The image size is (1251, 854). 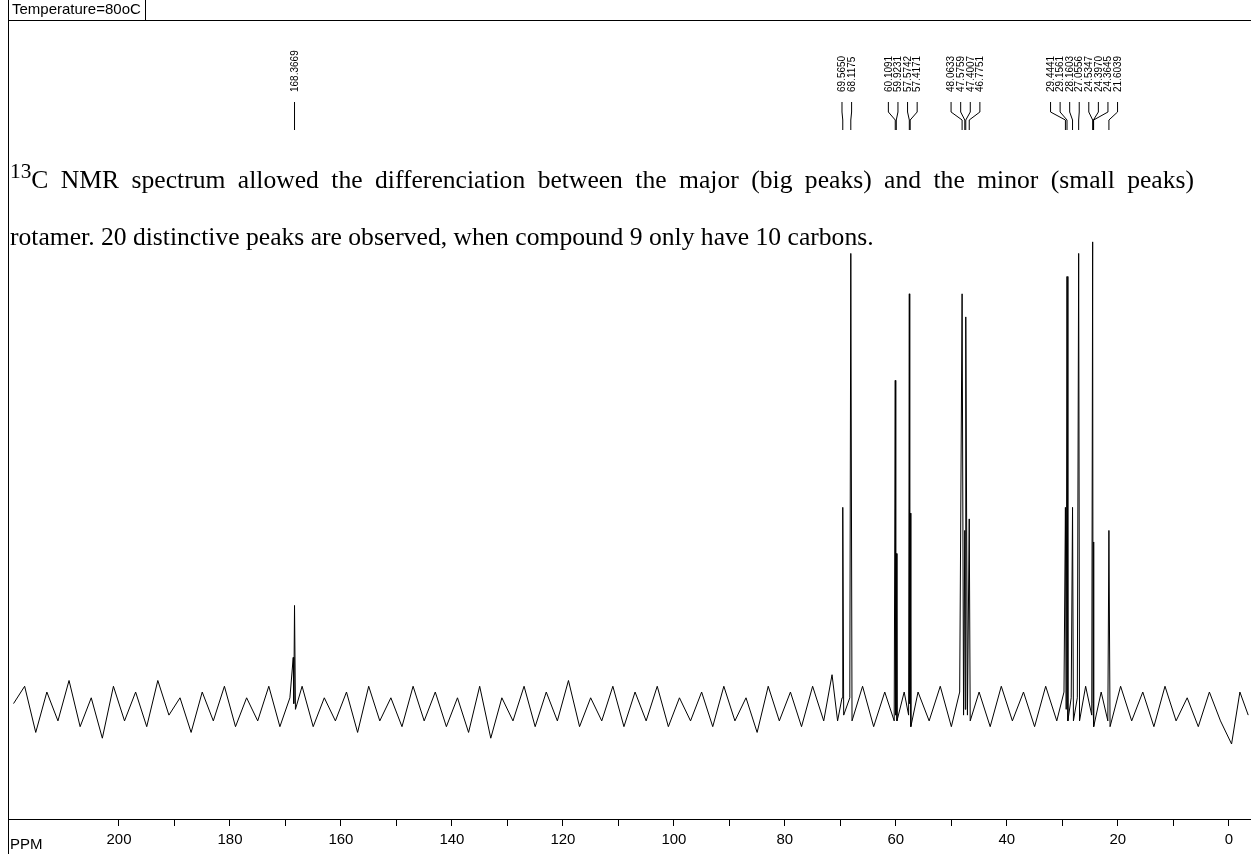 I want to click on x-tick-label: 180, so click(x=230, y=839).